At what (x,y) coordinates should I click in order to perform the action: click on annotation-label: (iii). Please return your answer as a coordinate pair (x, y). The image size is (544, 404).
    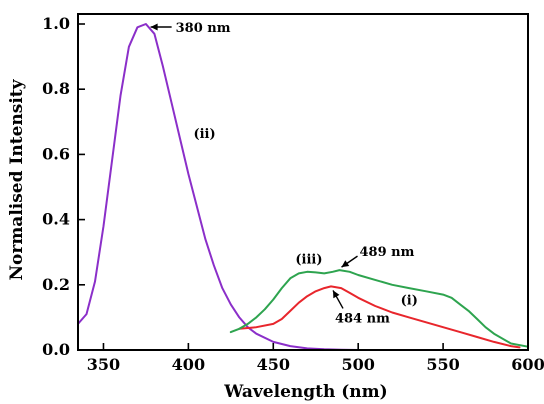
    Looking at the image, I should click on (308, 260).